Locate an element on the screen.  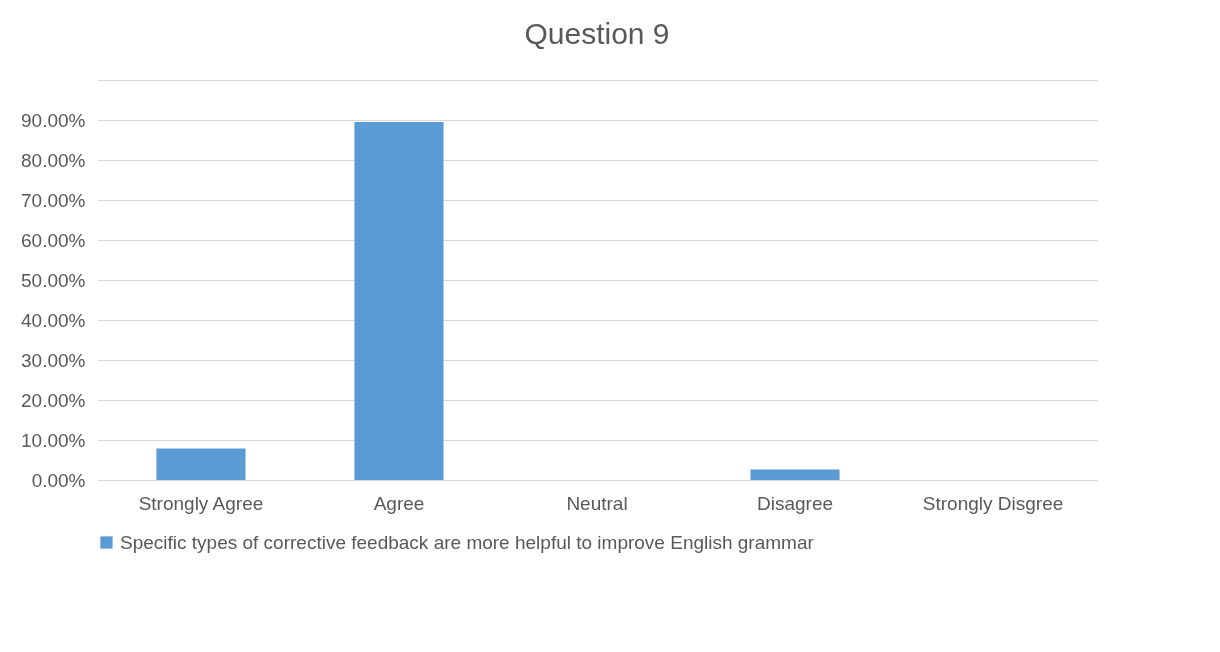
x-tick-label: Strongly Agree is located at coordinates (201, 503).